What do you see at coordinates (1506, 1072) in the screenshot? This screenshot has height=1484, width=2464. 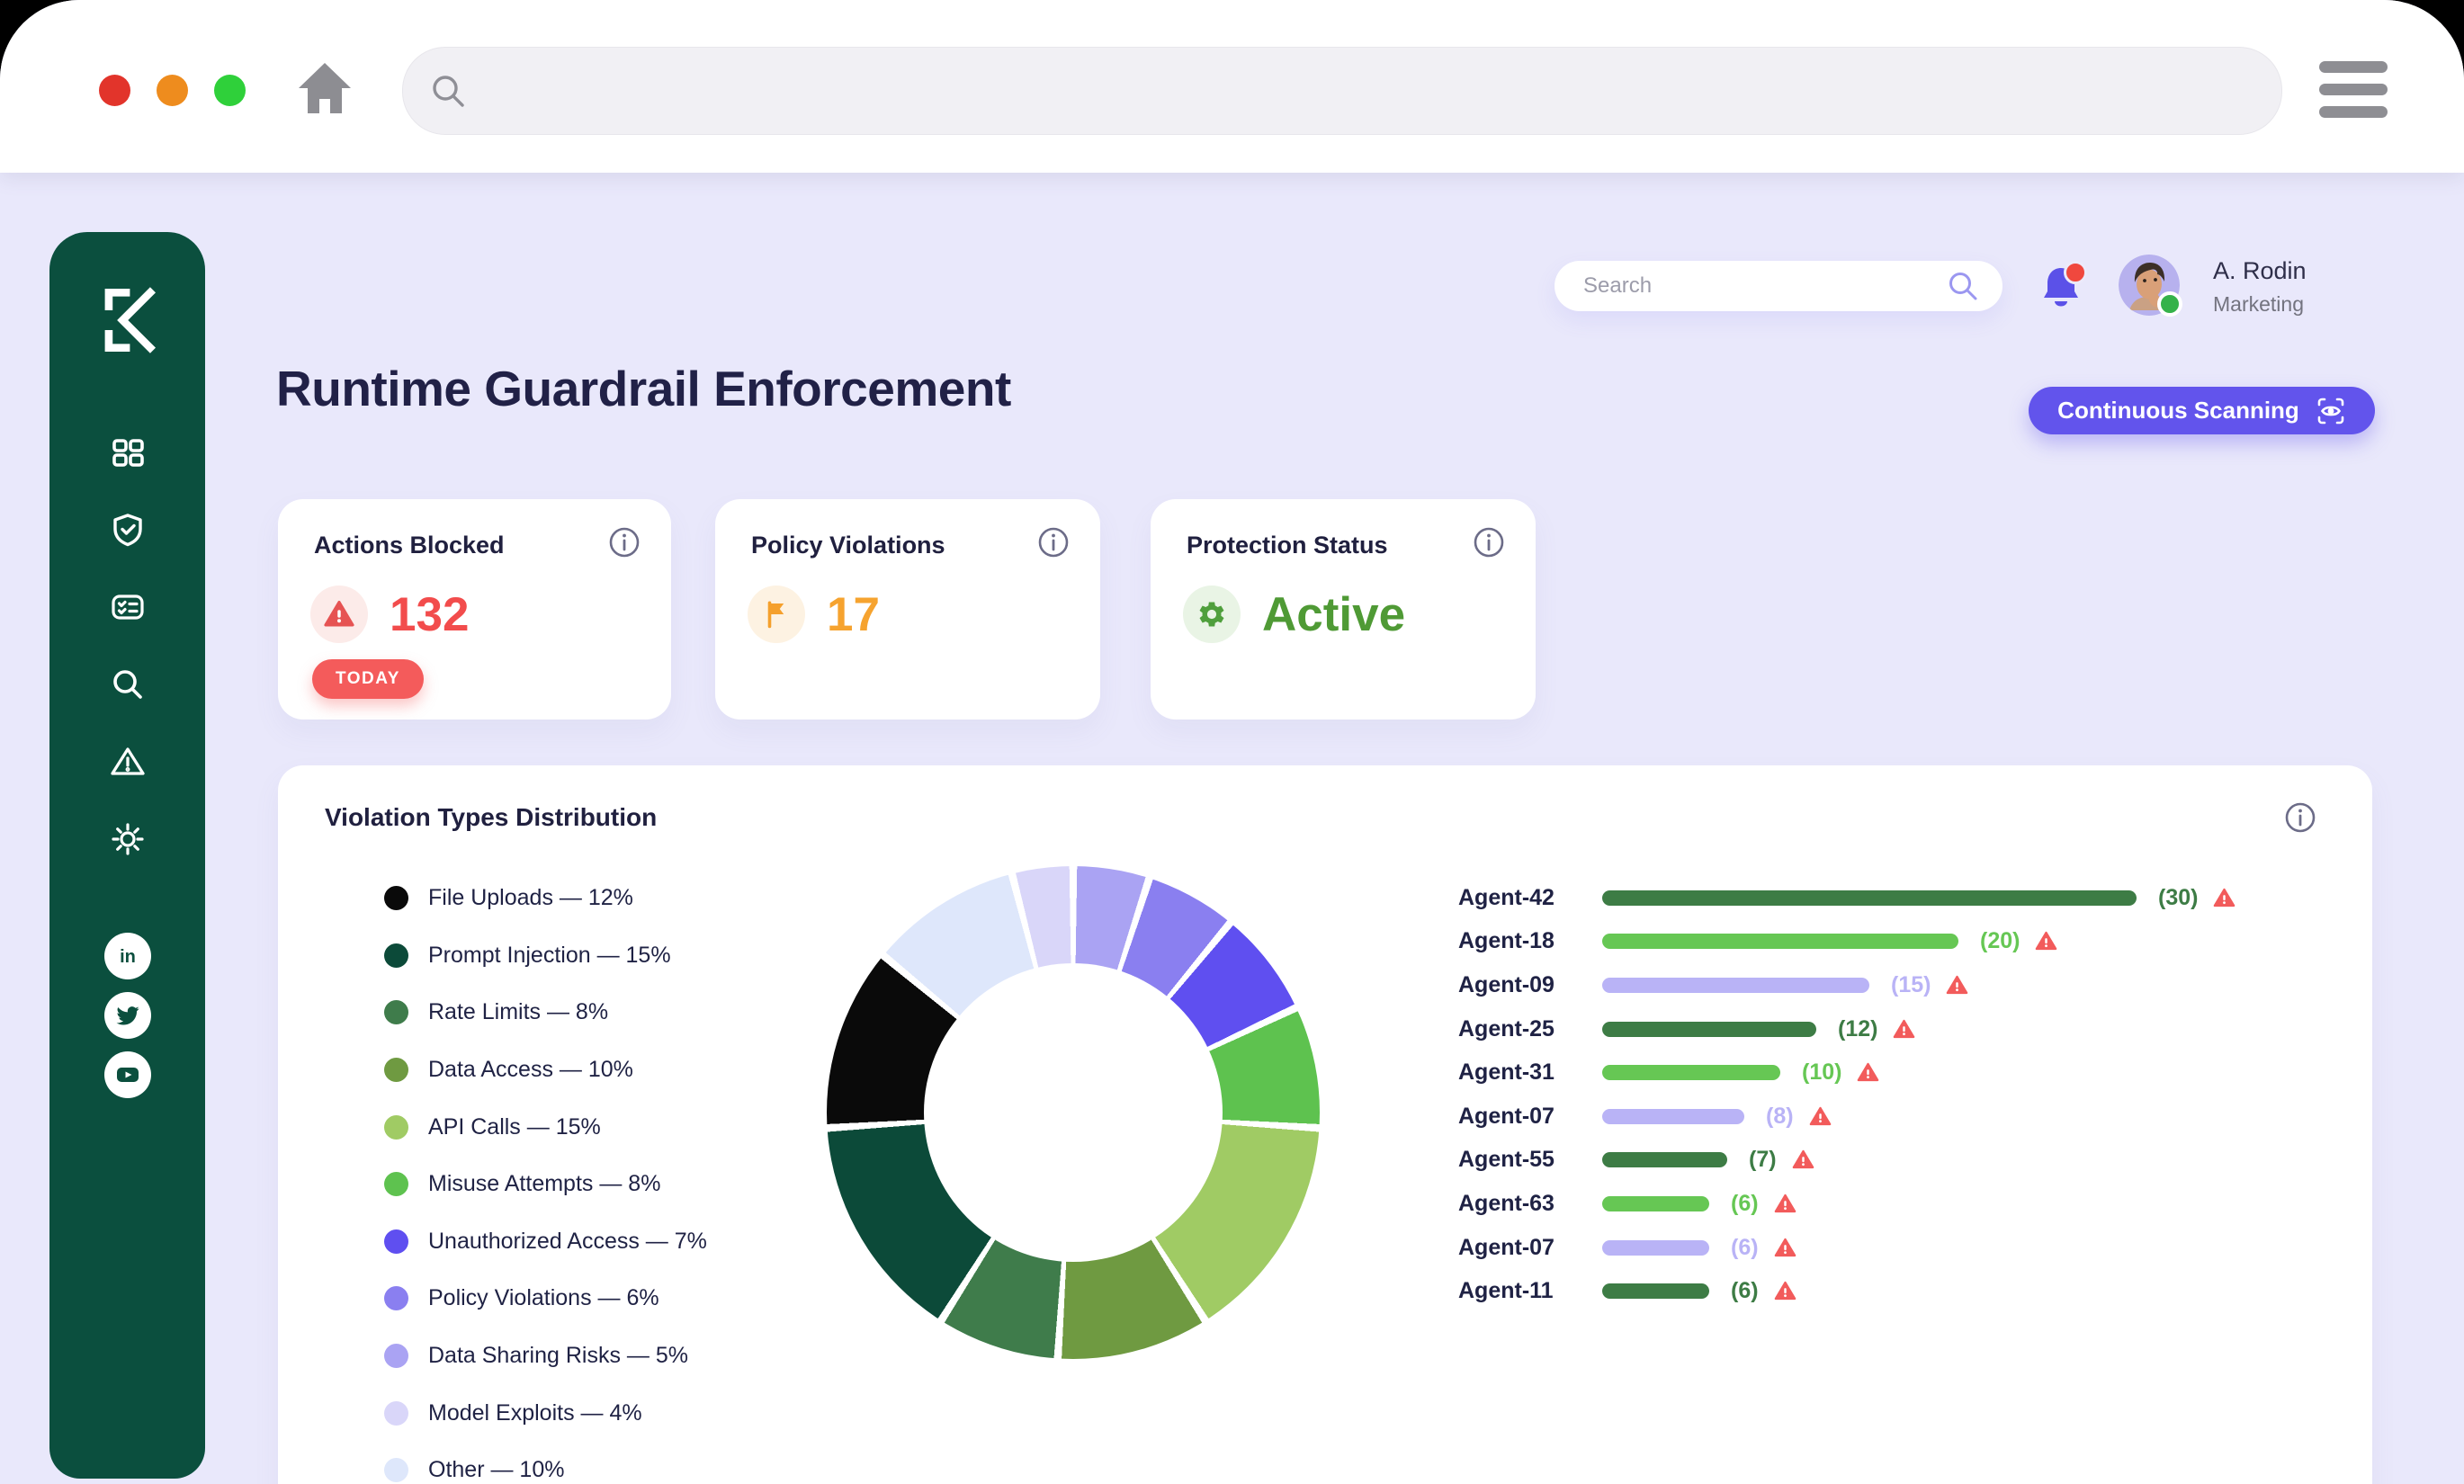 I see `agent-label: Agent-31` at bounding box center [1506, 1072].